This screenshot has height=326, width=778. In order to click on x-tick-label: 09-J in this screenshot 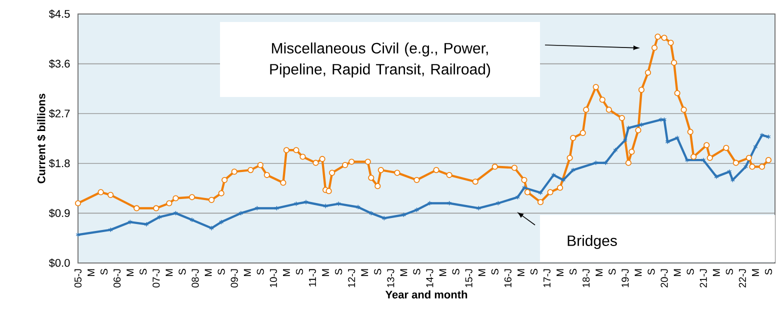, I will do `click(234, 278)`.